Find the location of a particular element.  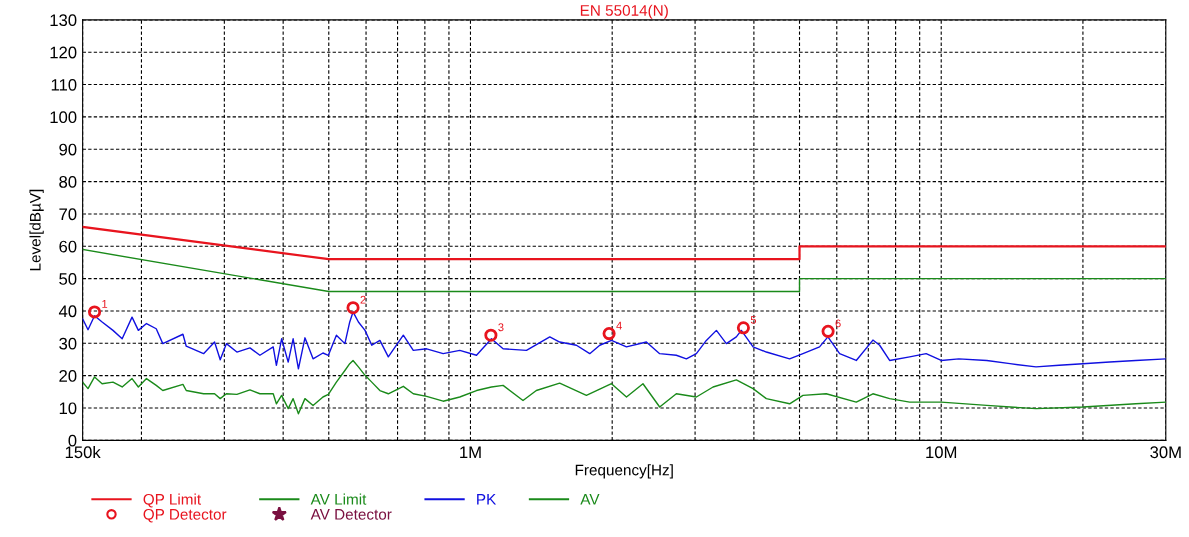

annotation: 4 is located at coordinates (619, 325).